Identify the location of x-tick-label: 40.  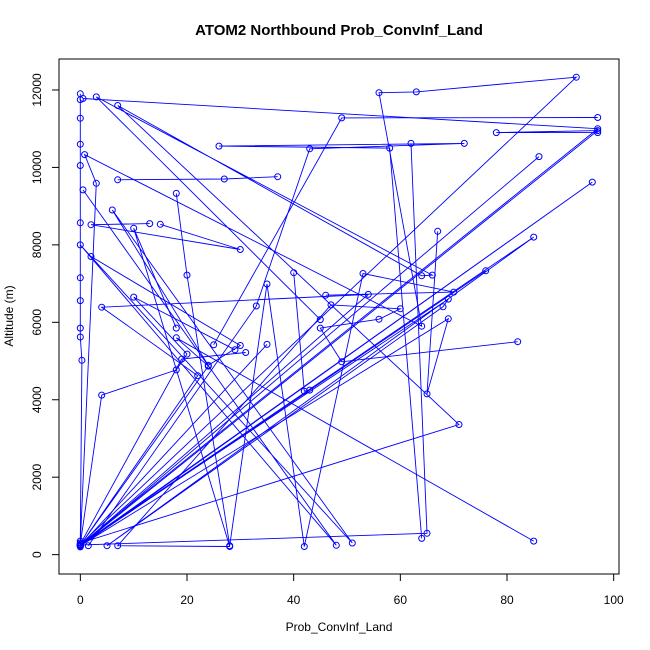
(294, 600).